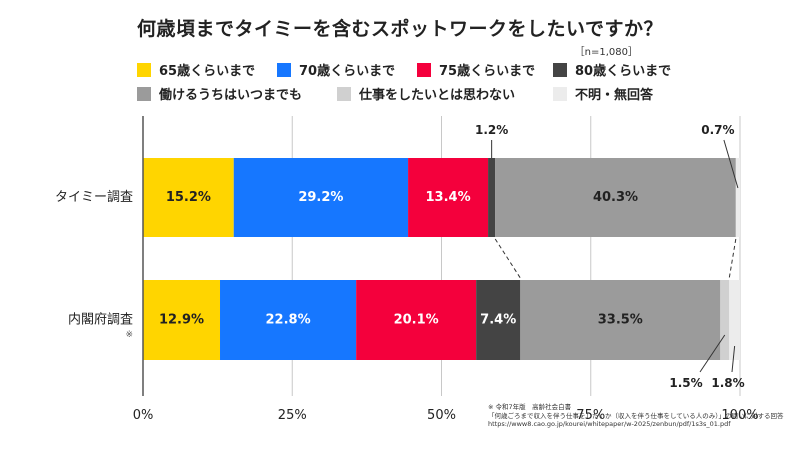  I want to click on x-tick-label: 75%, so click(590, 415).